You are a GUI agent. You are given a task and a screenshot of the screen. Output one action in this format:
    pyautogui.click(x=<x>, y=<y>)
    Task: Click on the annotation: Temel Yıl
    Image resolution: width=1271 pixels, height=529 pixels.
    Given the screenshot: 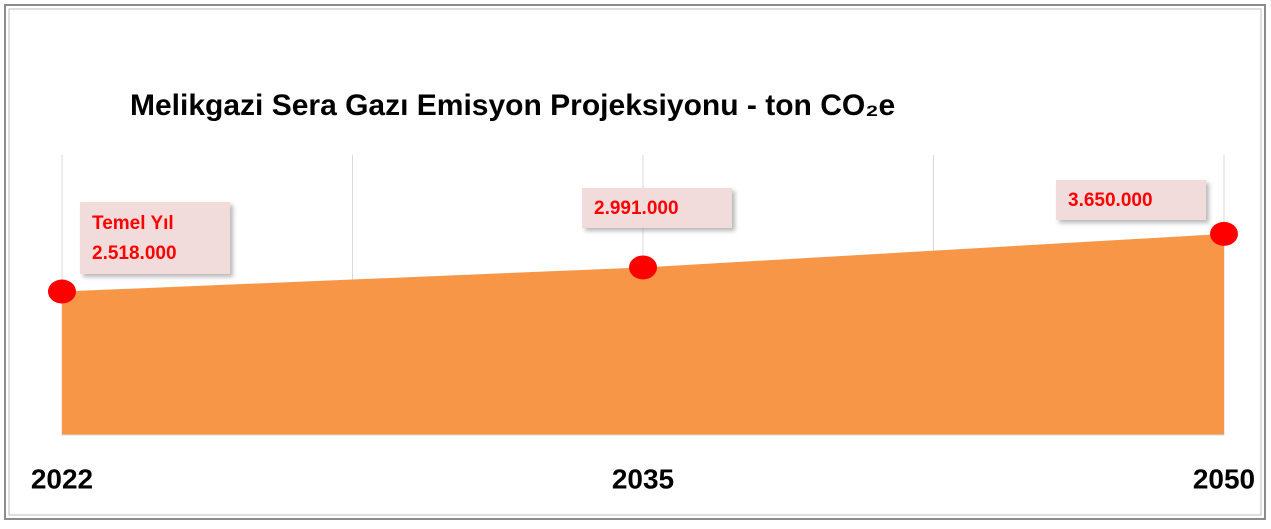 What is the action you would take?
    pyautogui.click(x=133, y=223)
    